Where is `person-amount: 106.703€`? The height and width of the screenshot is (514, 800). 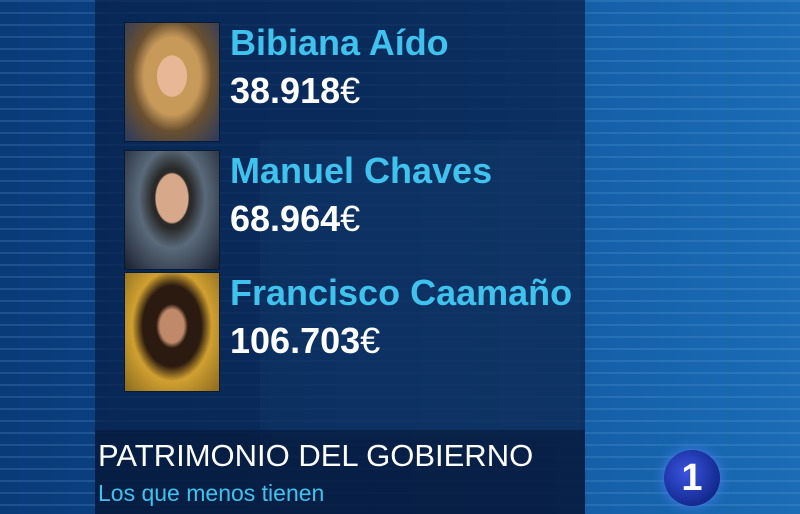
person-amount: 106.703€ is located at coordinates (305, 340).